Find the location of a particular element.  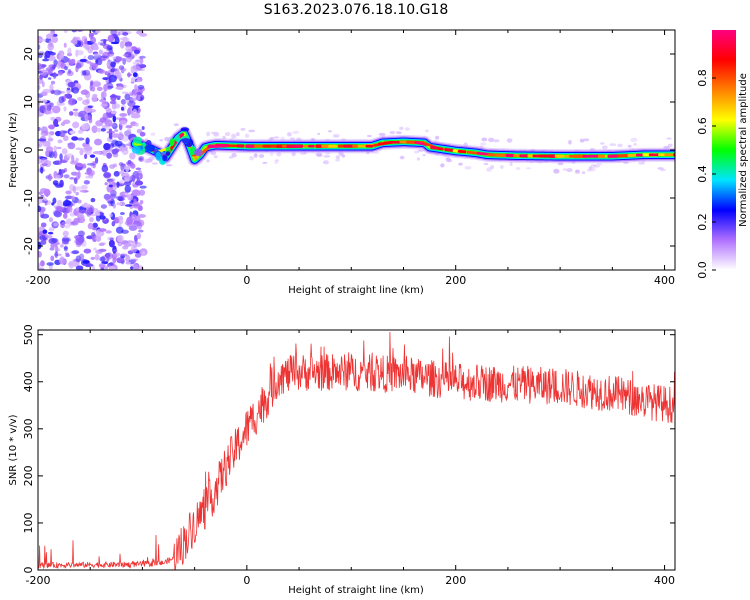

y-tick-label: 20 is located at coordinates (28, 54).